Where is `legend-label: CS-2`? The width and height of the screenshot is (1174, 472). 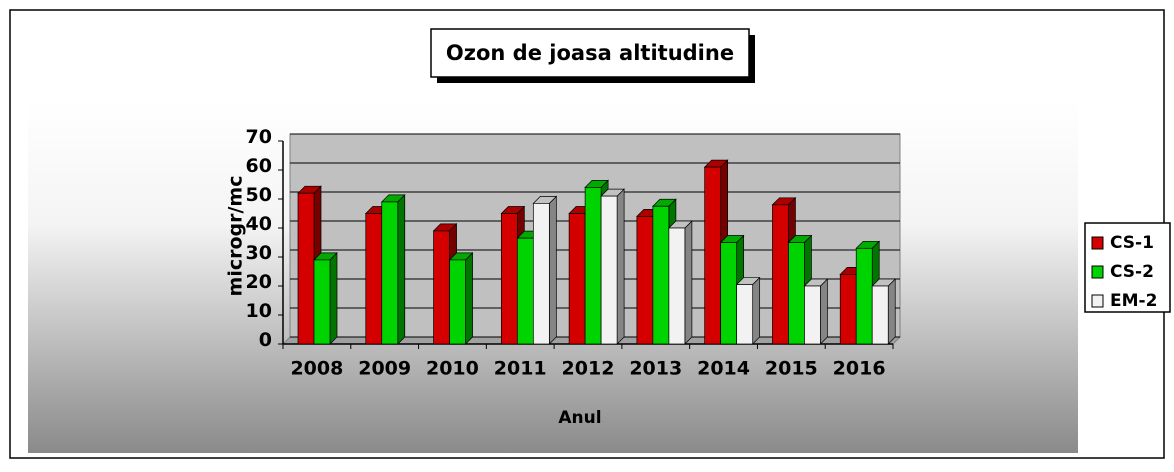
legend-label: CS-2 is located at coordinates (1132, 272).